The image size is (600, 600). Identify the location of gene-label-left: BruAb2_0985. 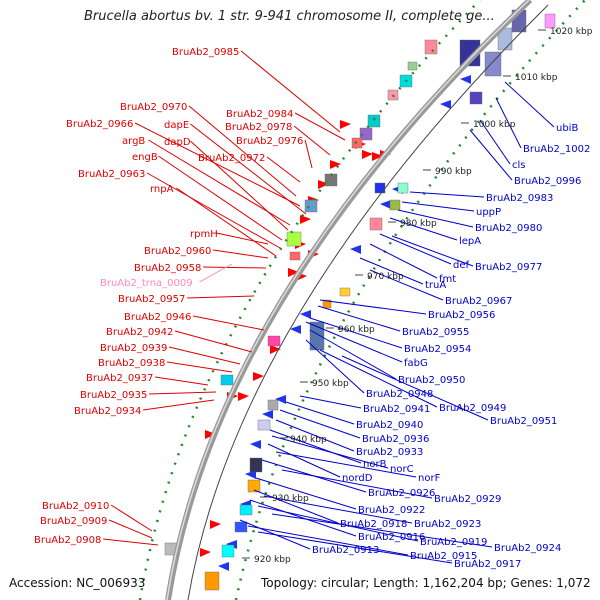
(205, 52).